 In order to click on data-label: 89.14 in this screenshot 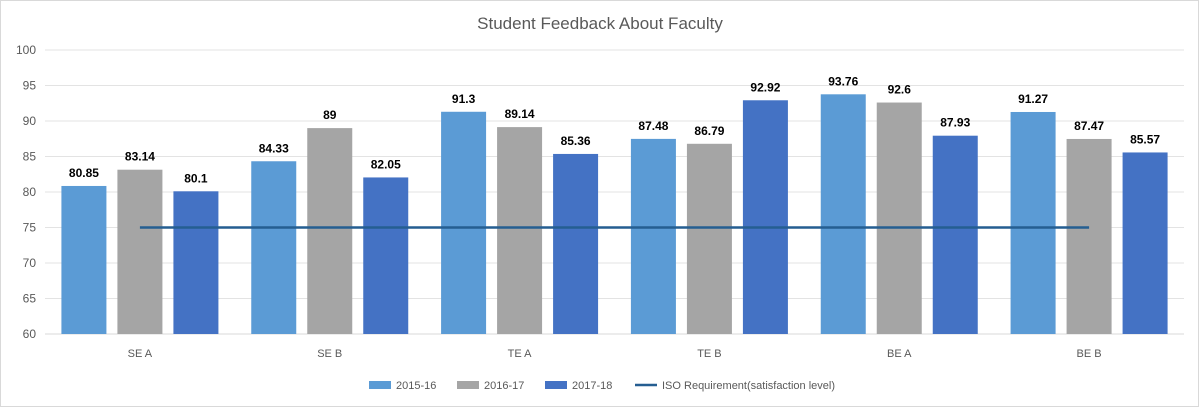, I will do `click(520, 114)`.